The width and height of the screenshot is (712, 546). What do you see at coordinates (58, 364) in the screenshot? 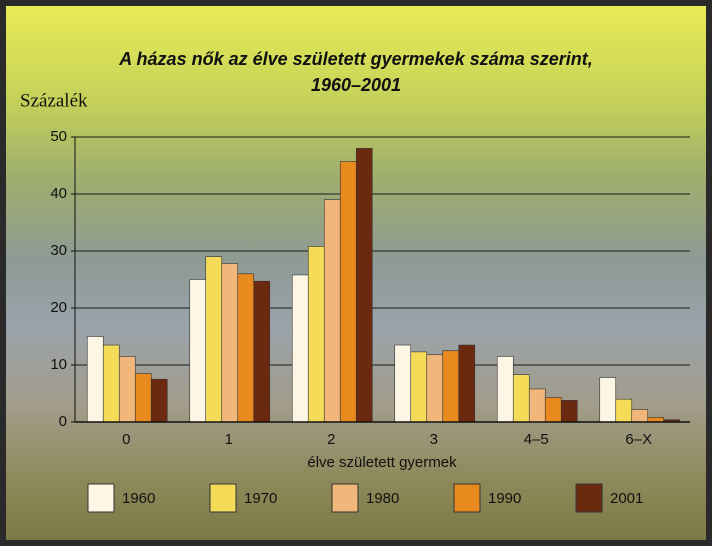
I see `y-tick-label: 10` at bounding box center [58, 364].